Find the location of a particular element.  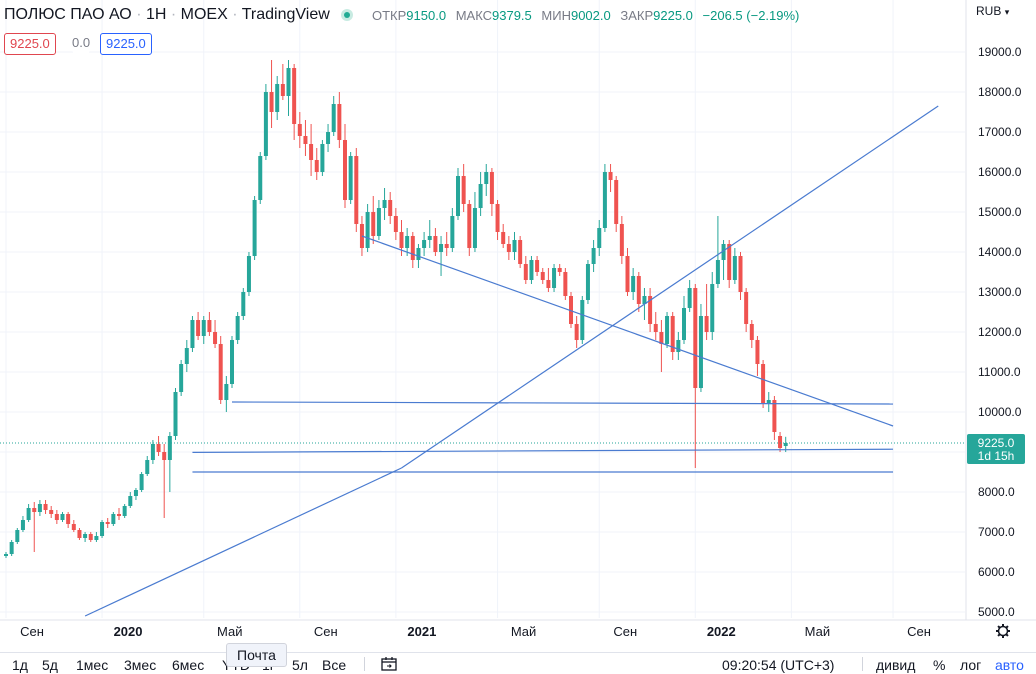

symbol-title: ПОЛЮС ПАО АО · 1Н · MOEX · TradingView is located at coordinates (167, 14).